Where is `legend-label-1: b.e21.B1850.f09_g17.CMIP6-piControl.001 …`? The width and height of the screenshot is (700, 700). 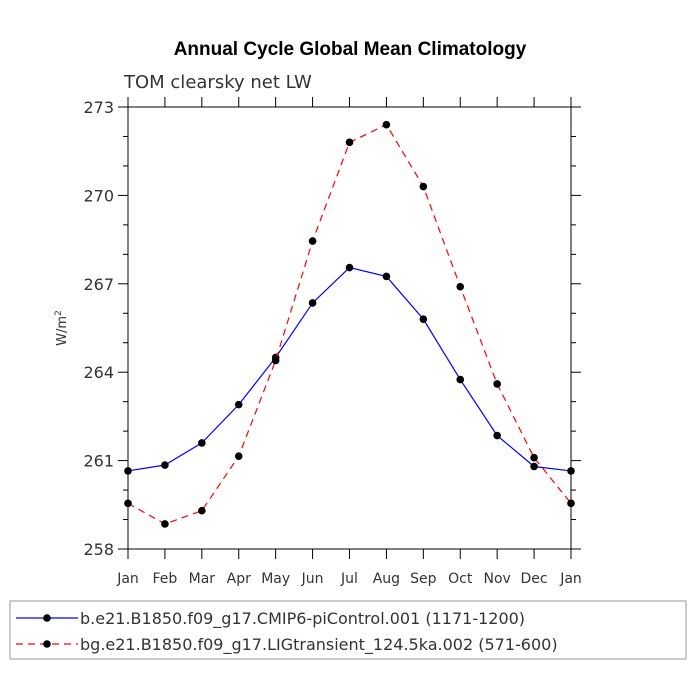 legend-label-1: b.e21.B1850.f09_g17.CMIP6-piControl.001 … is located at coordinates (302, 619).